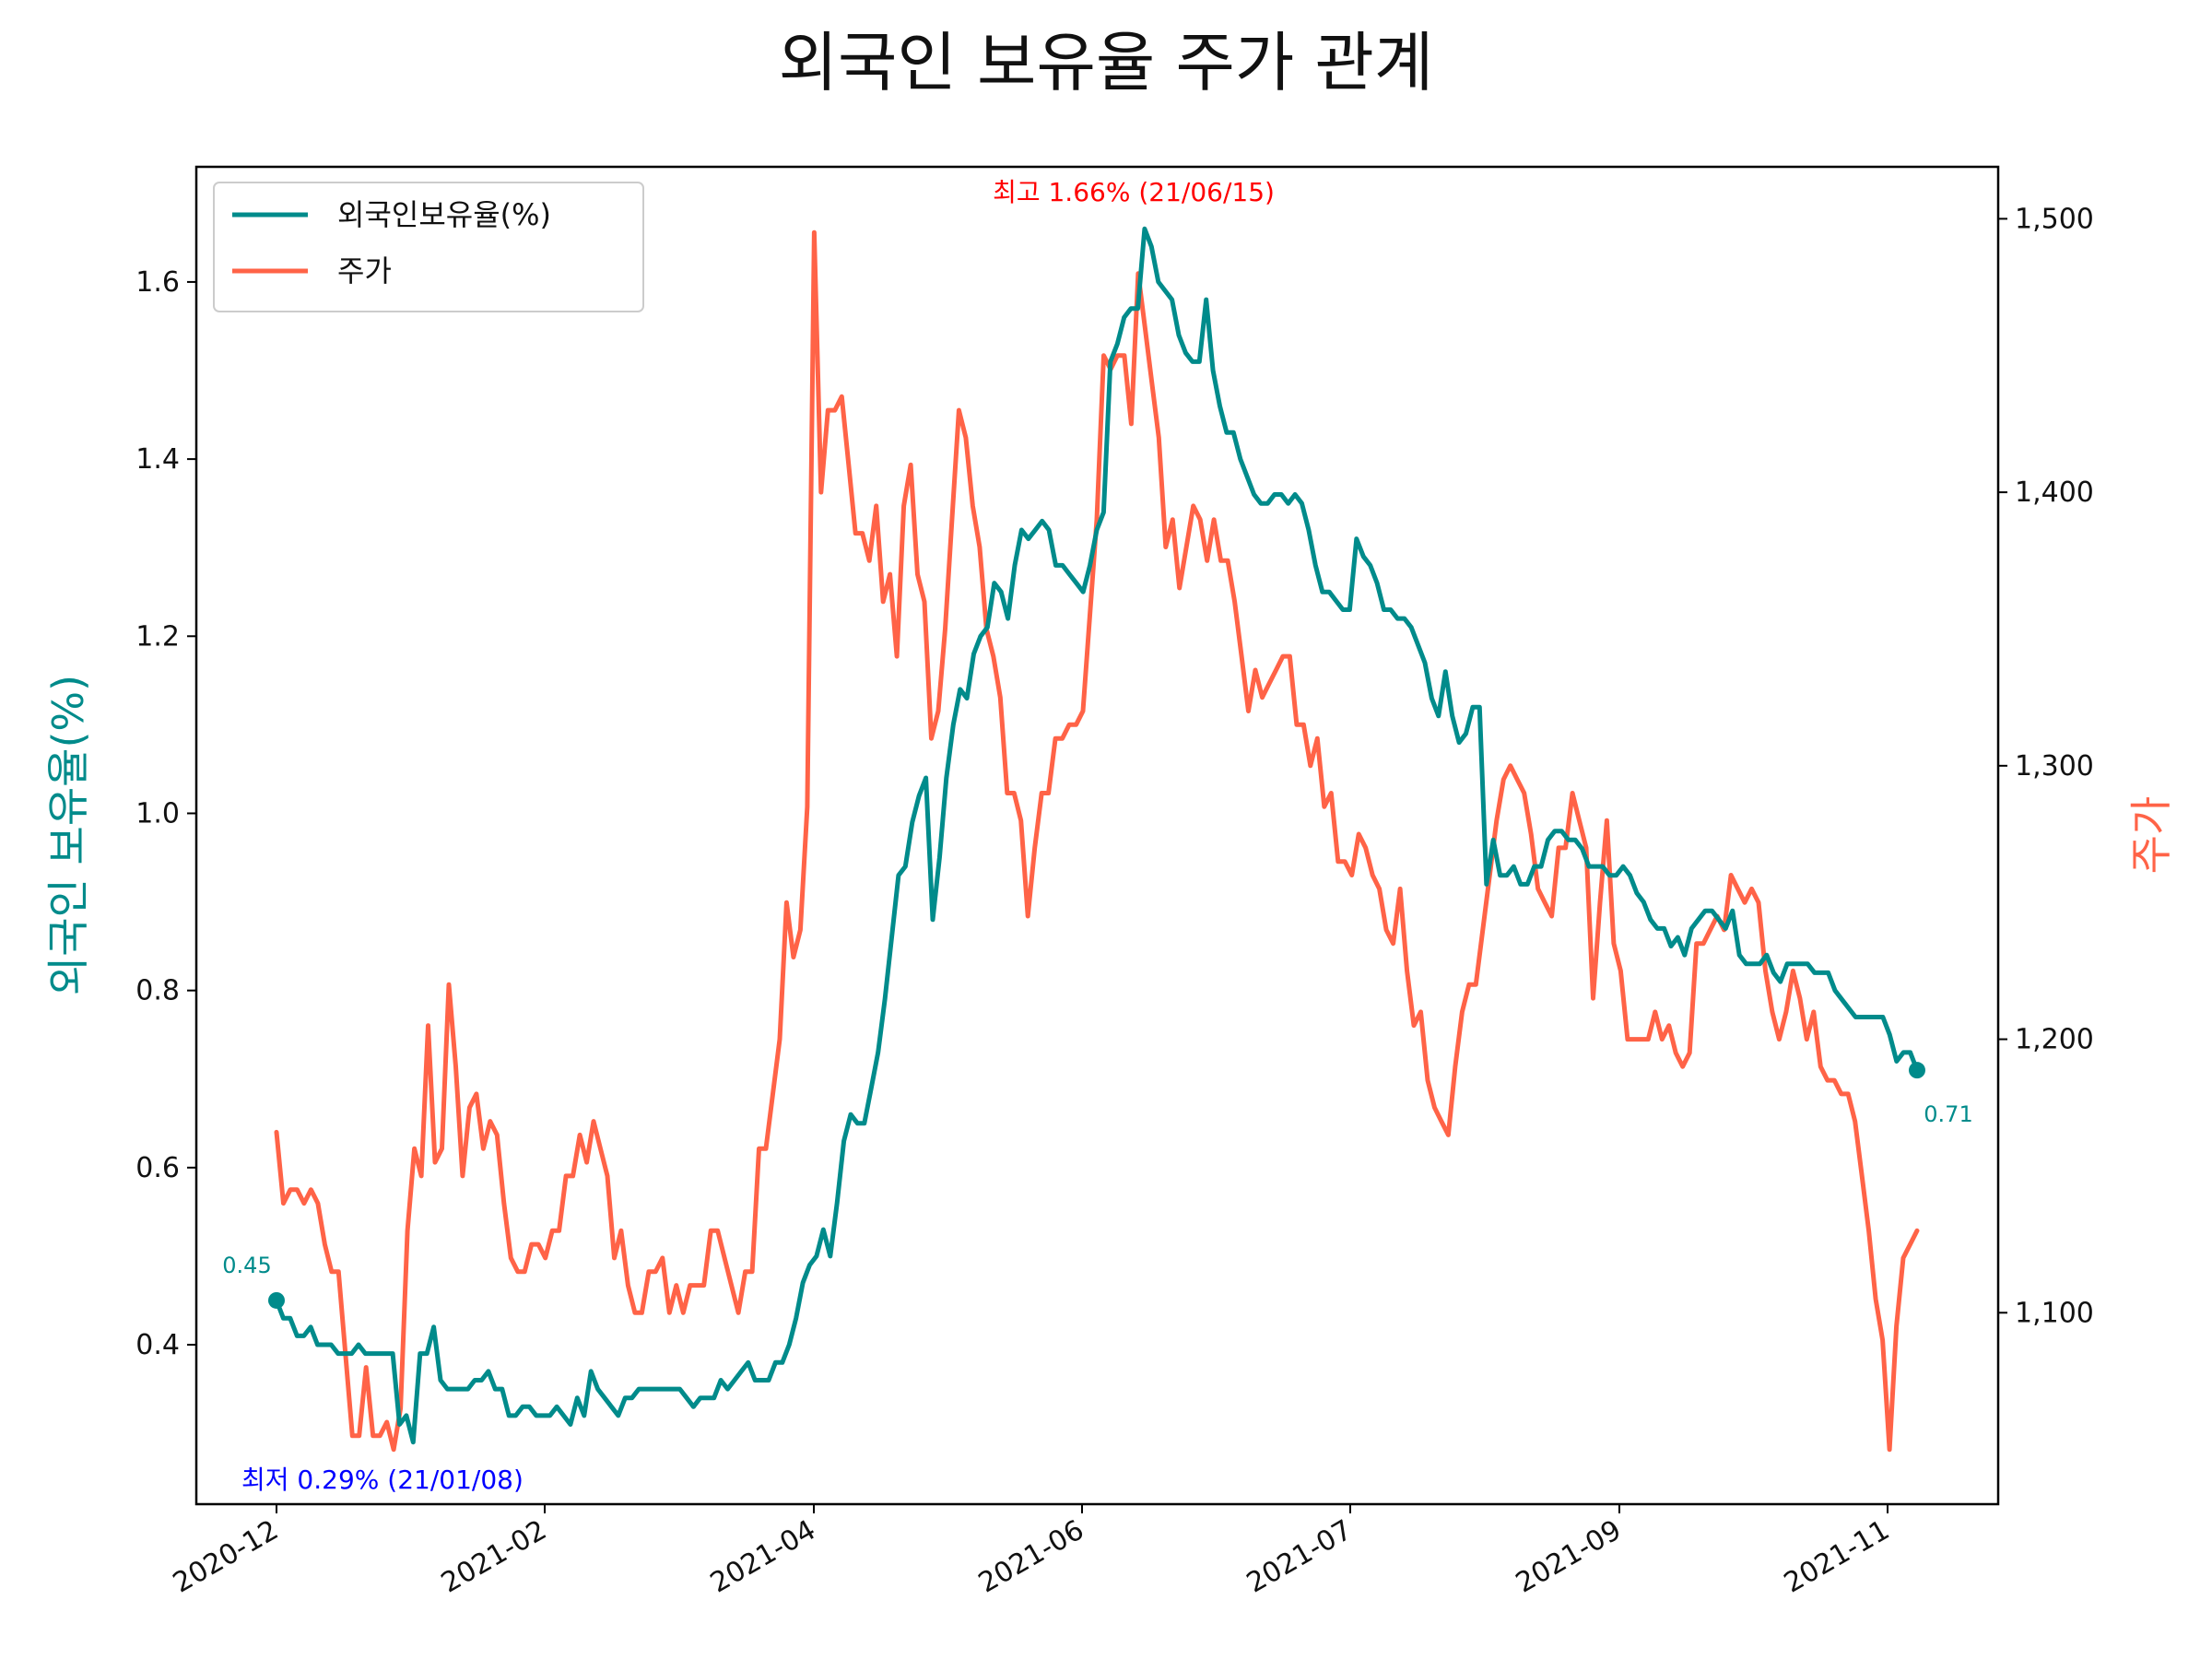 This screenshot has width=2212, height=1659. Describe the element at coordinates (1031, 1557) in the screenshot. I see `x-tick-label: 2021-06` at that location.